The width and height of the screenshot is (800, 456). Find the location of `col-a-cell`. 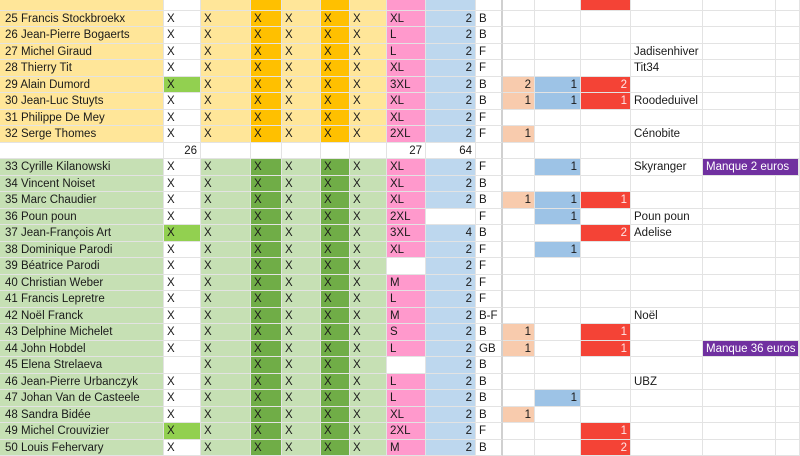

col-a-cell is located at coordinates (182, 365).